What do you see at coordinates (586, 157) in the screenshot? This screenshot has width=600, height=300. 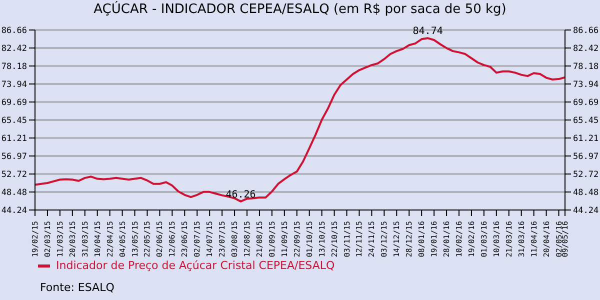 I see `y2-tick-label: 56.97` at bounding box center [586, 157].